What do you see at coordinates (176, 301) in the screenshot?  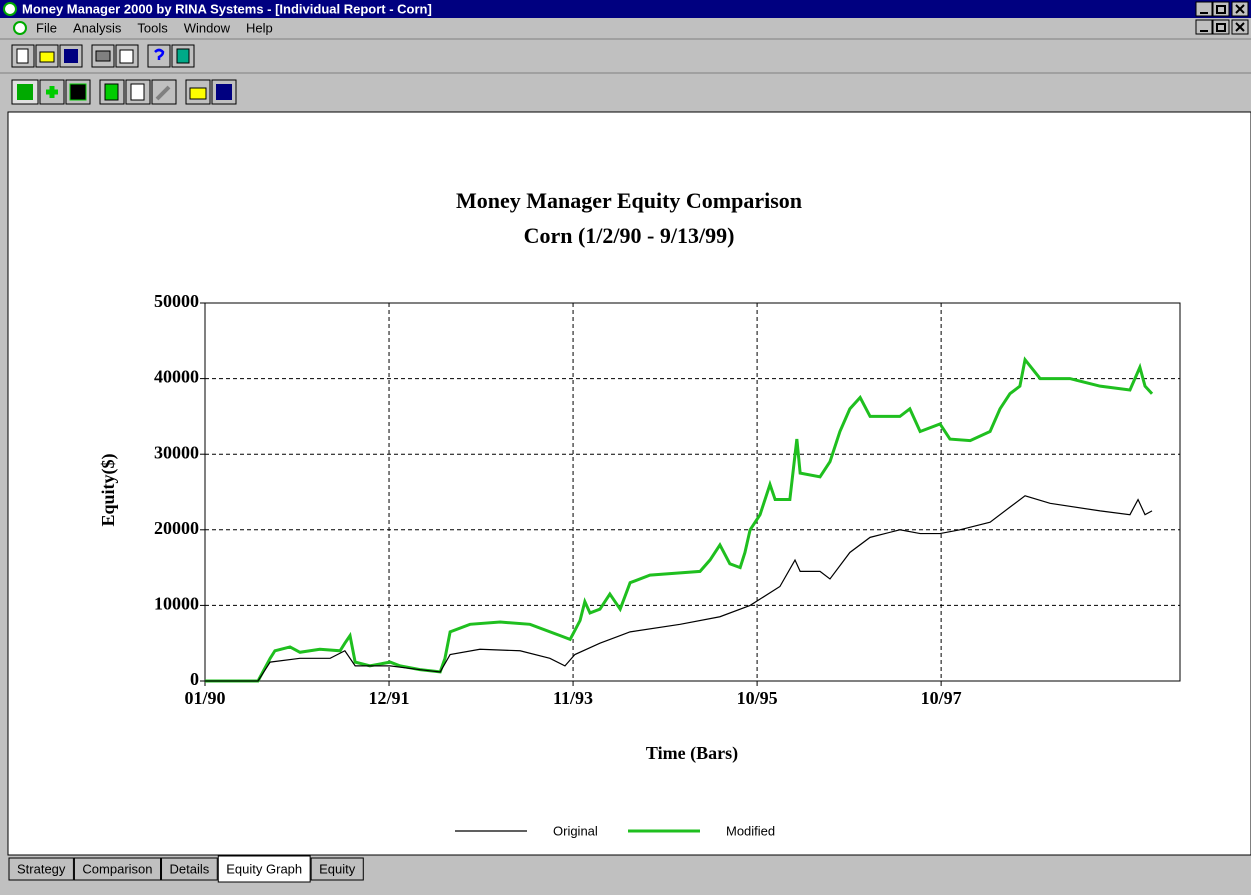 I see `y-tick-label: 50000` at bounding box center [176, 301].